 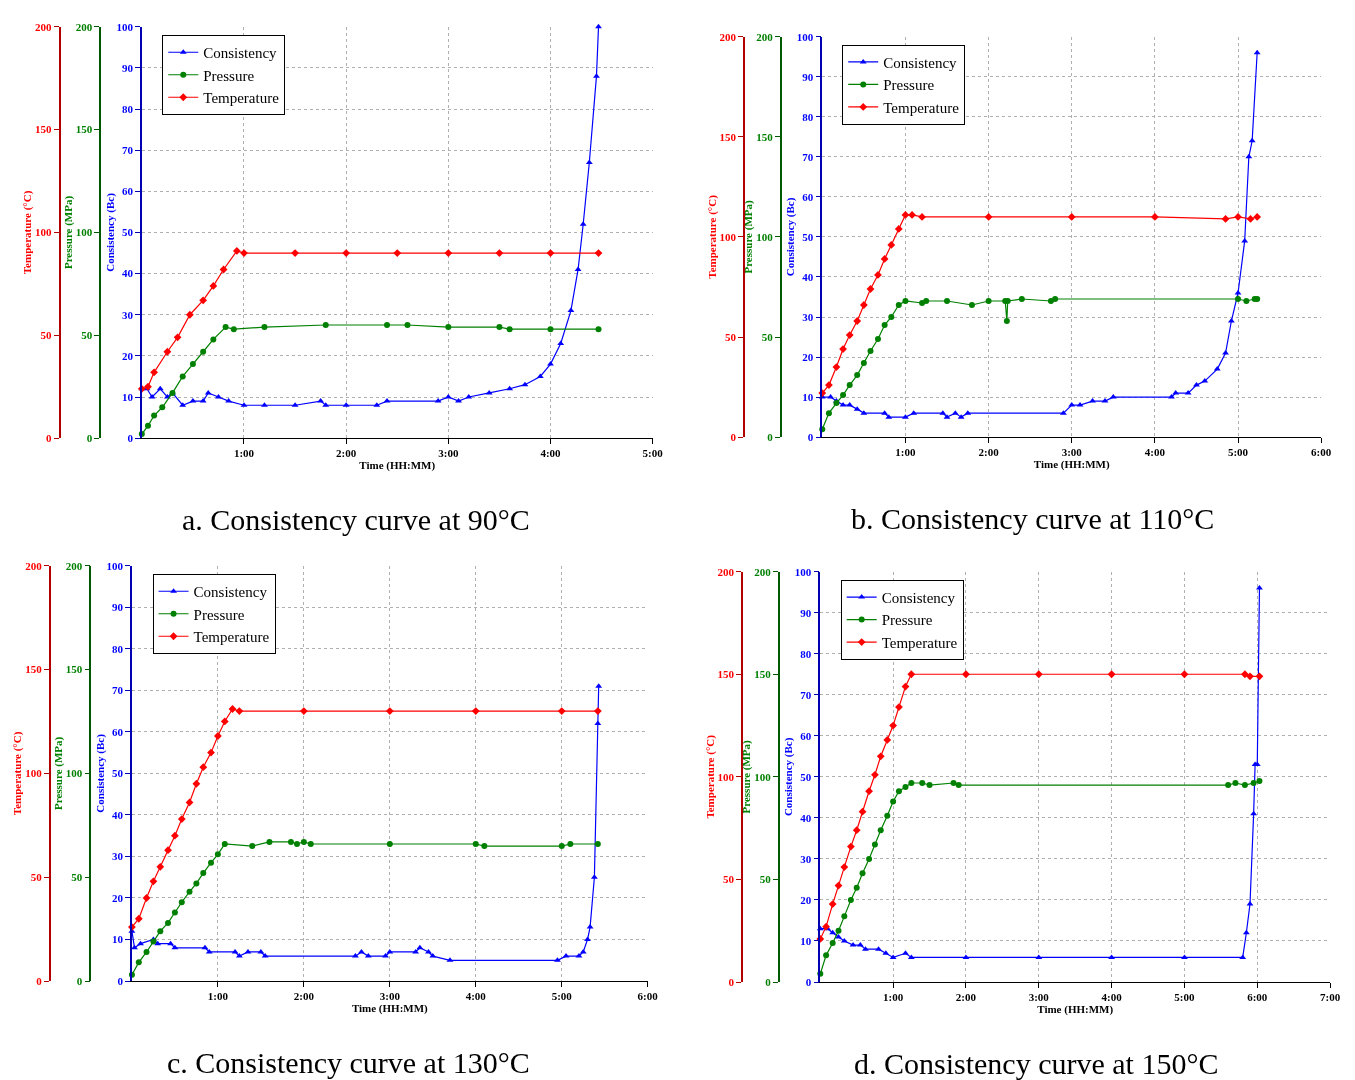 What do you see at coordinates (1036, 1063) in the screenshot?
I see `text: d. Consistency curve at 150°C` at bounding box center [1036, 1063].